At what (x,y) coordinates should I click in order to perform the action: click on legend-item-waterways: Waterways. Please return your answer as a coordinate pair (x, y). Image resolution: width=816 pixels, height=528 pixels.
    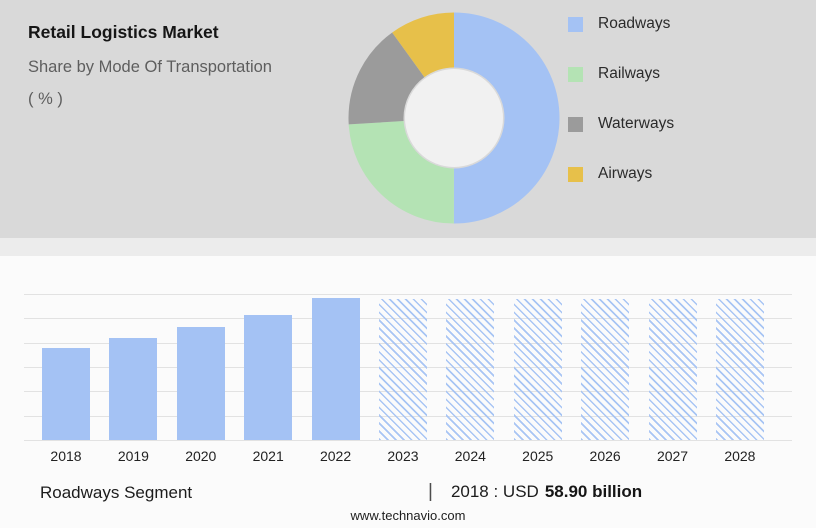
    Looking at the image, I should click on (621, 123).